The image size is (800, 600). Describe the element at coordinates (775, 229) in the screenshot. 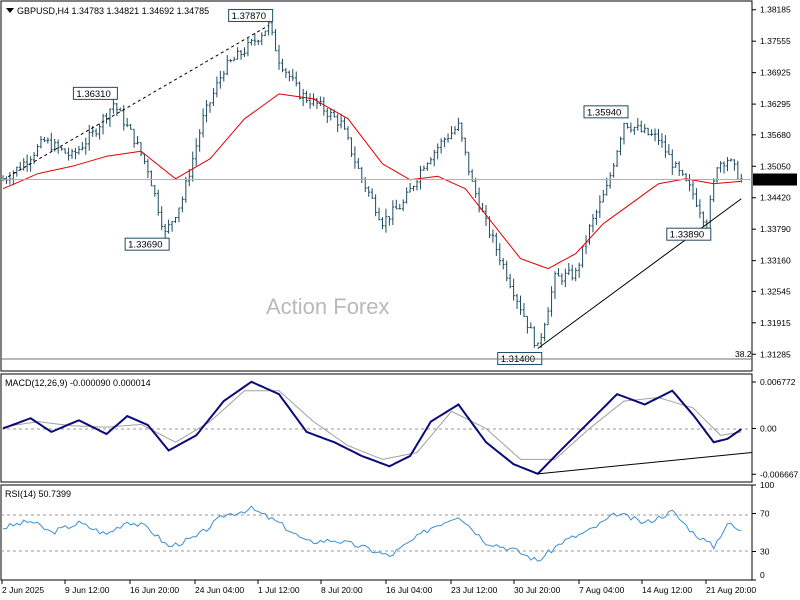

I see `price-tick-label: 1.33790` at that location.